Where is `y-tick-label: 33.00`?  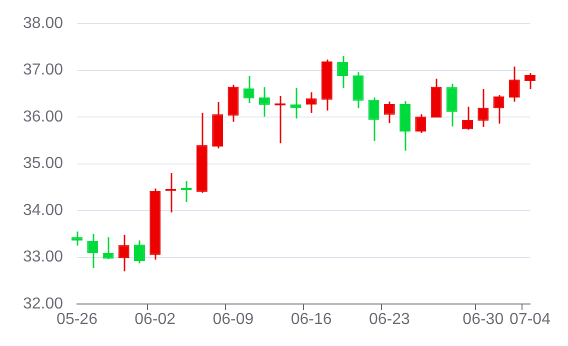
y-tick-label: 33.00 is located at coordinates (43, 257).